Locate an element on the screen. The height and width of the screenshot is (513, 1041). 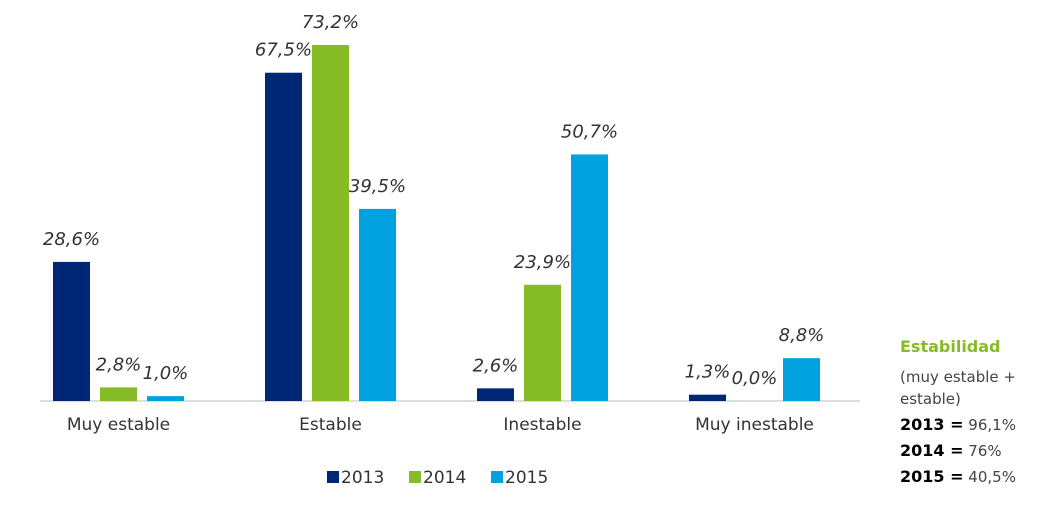
value-label: 8,8% is located at coordinates (802, 335).